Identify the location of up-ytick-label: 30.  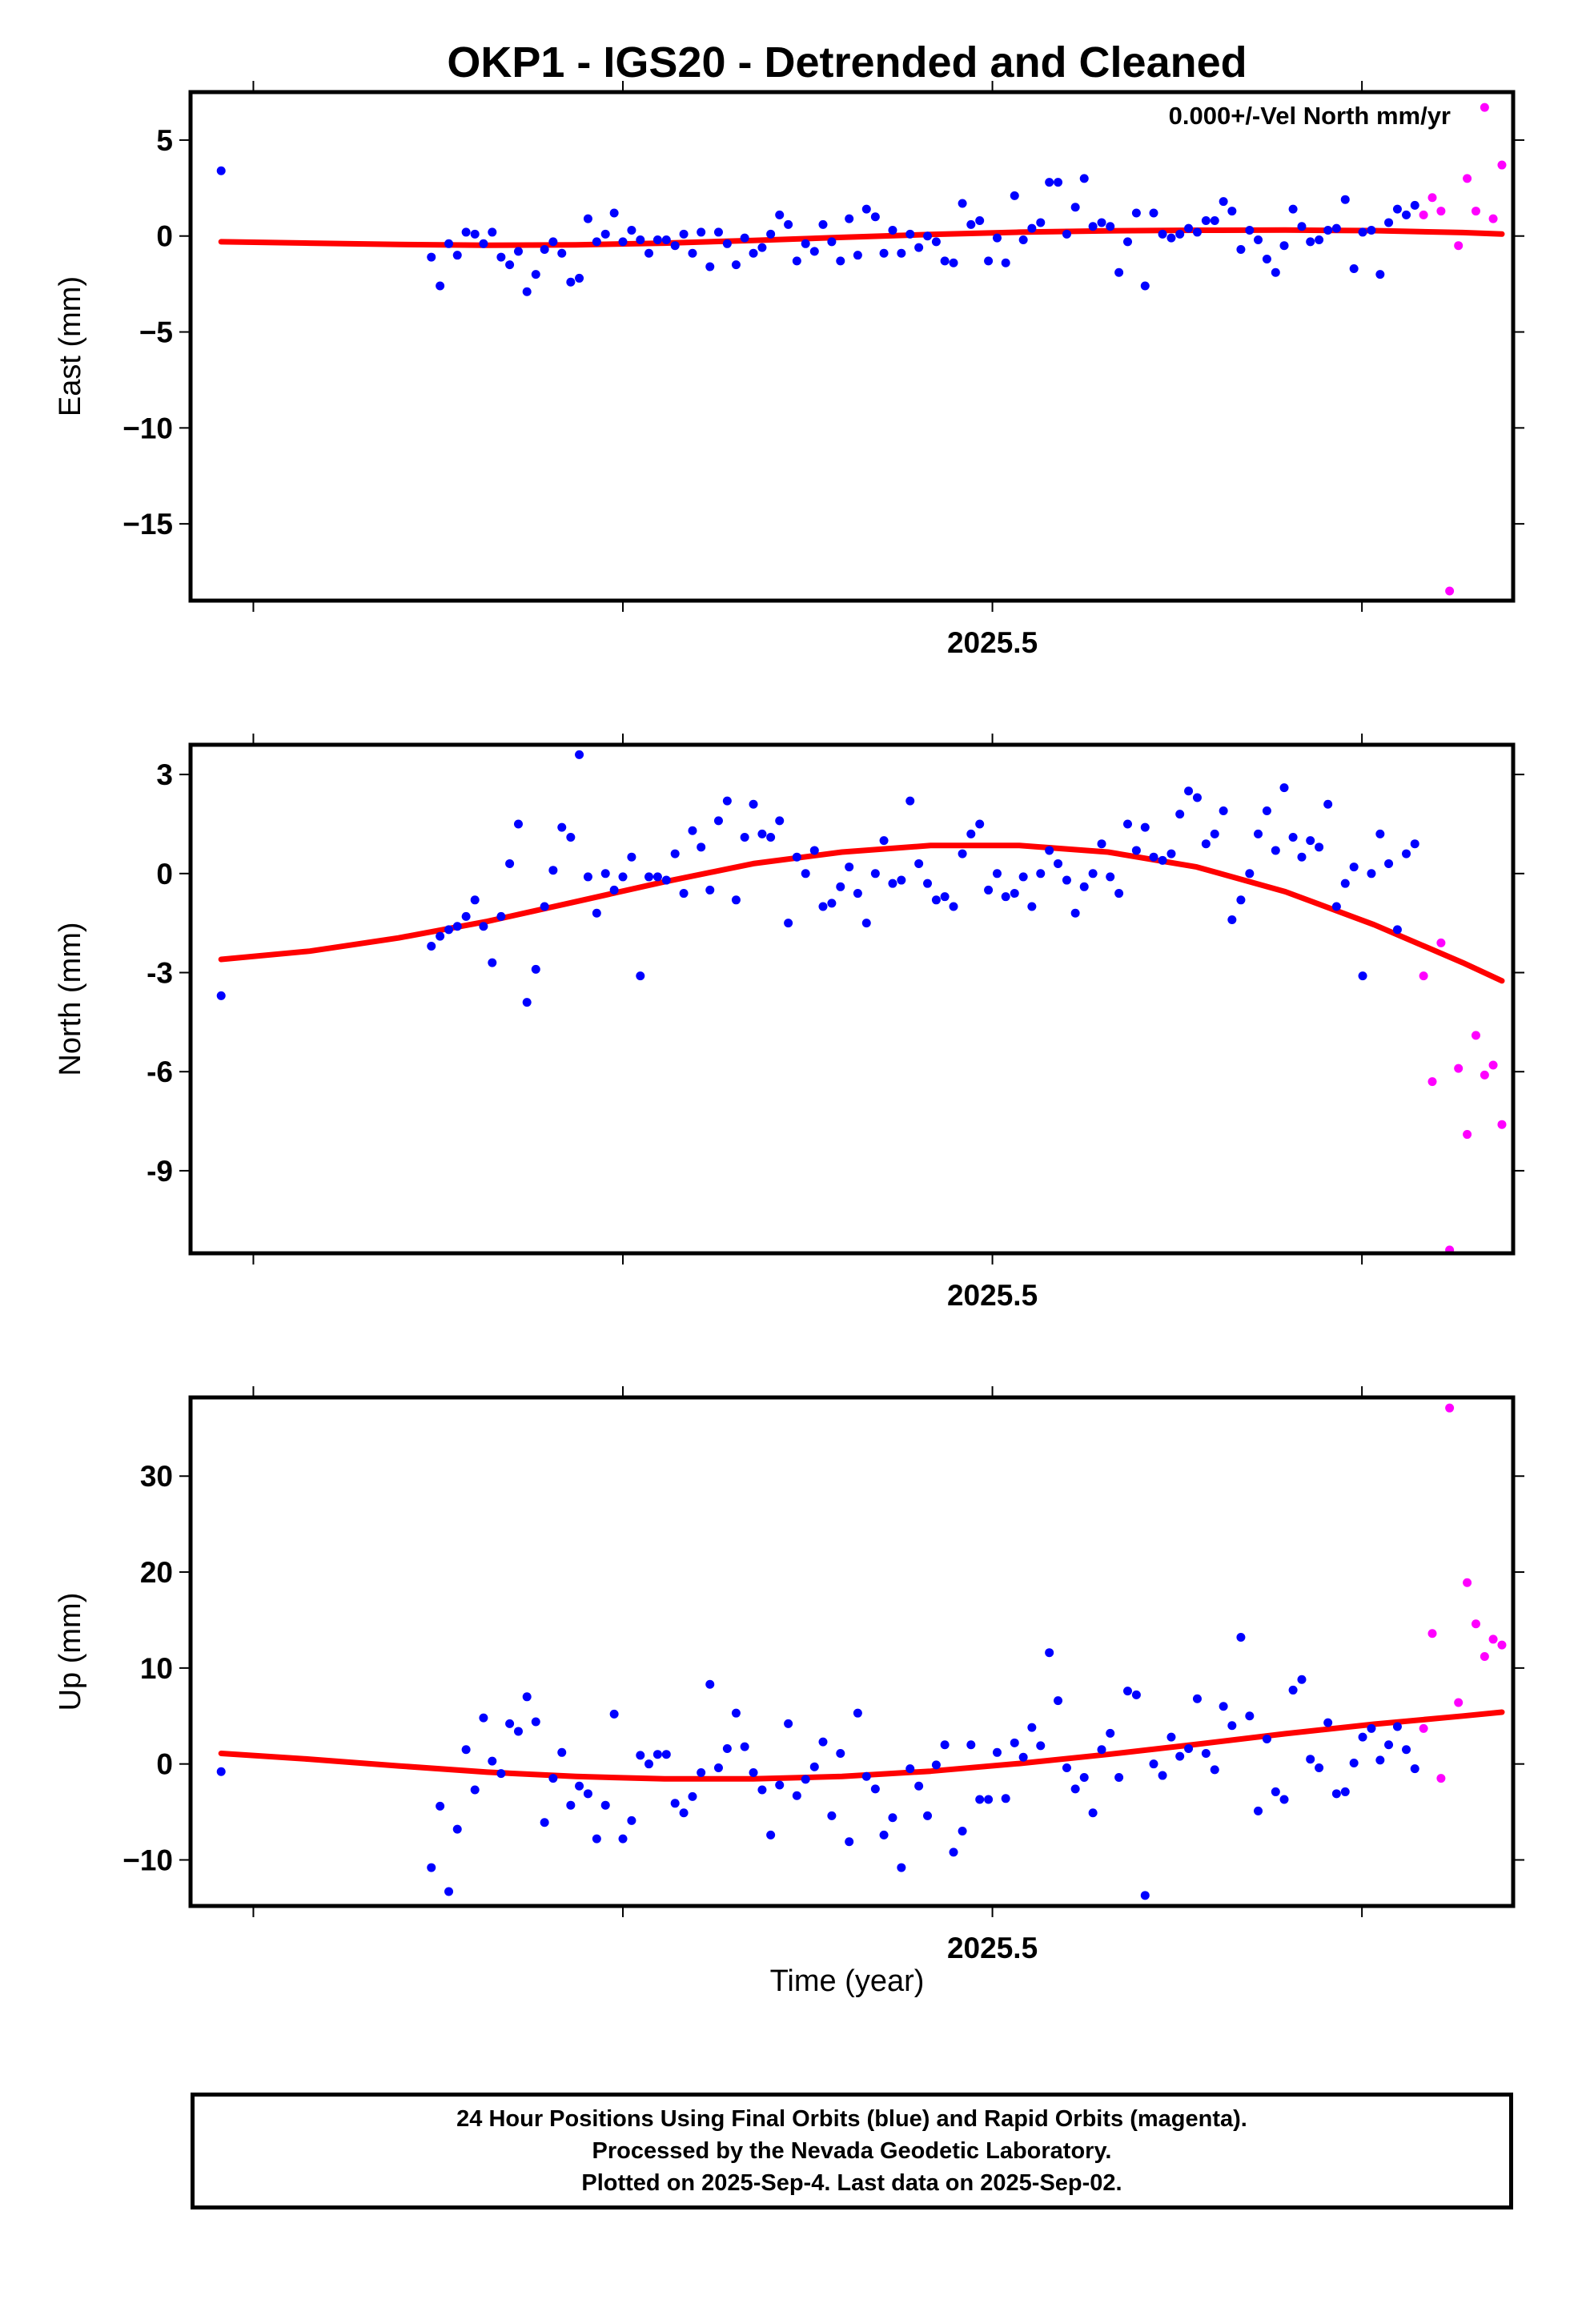
(156, 1476).